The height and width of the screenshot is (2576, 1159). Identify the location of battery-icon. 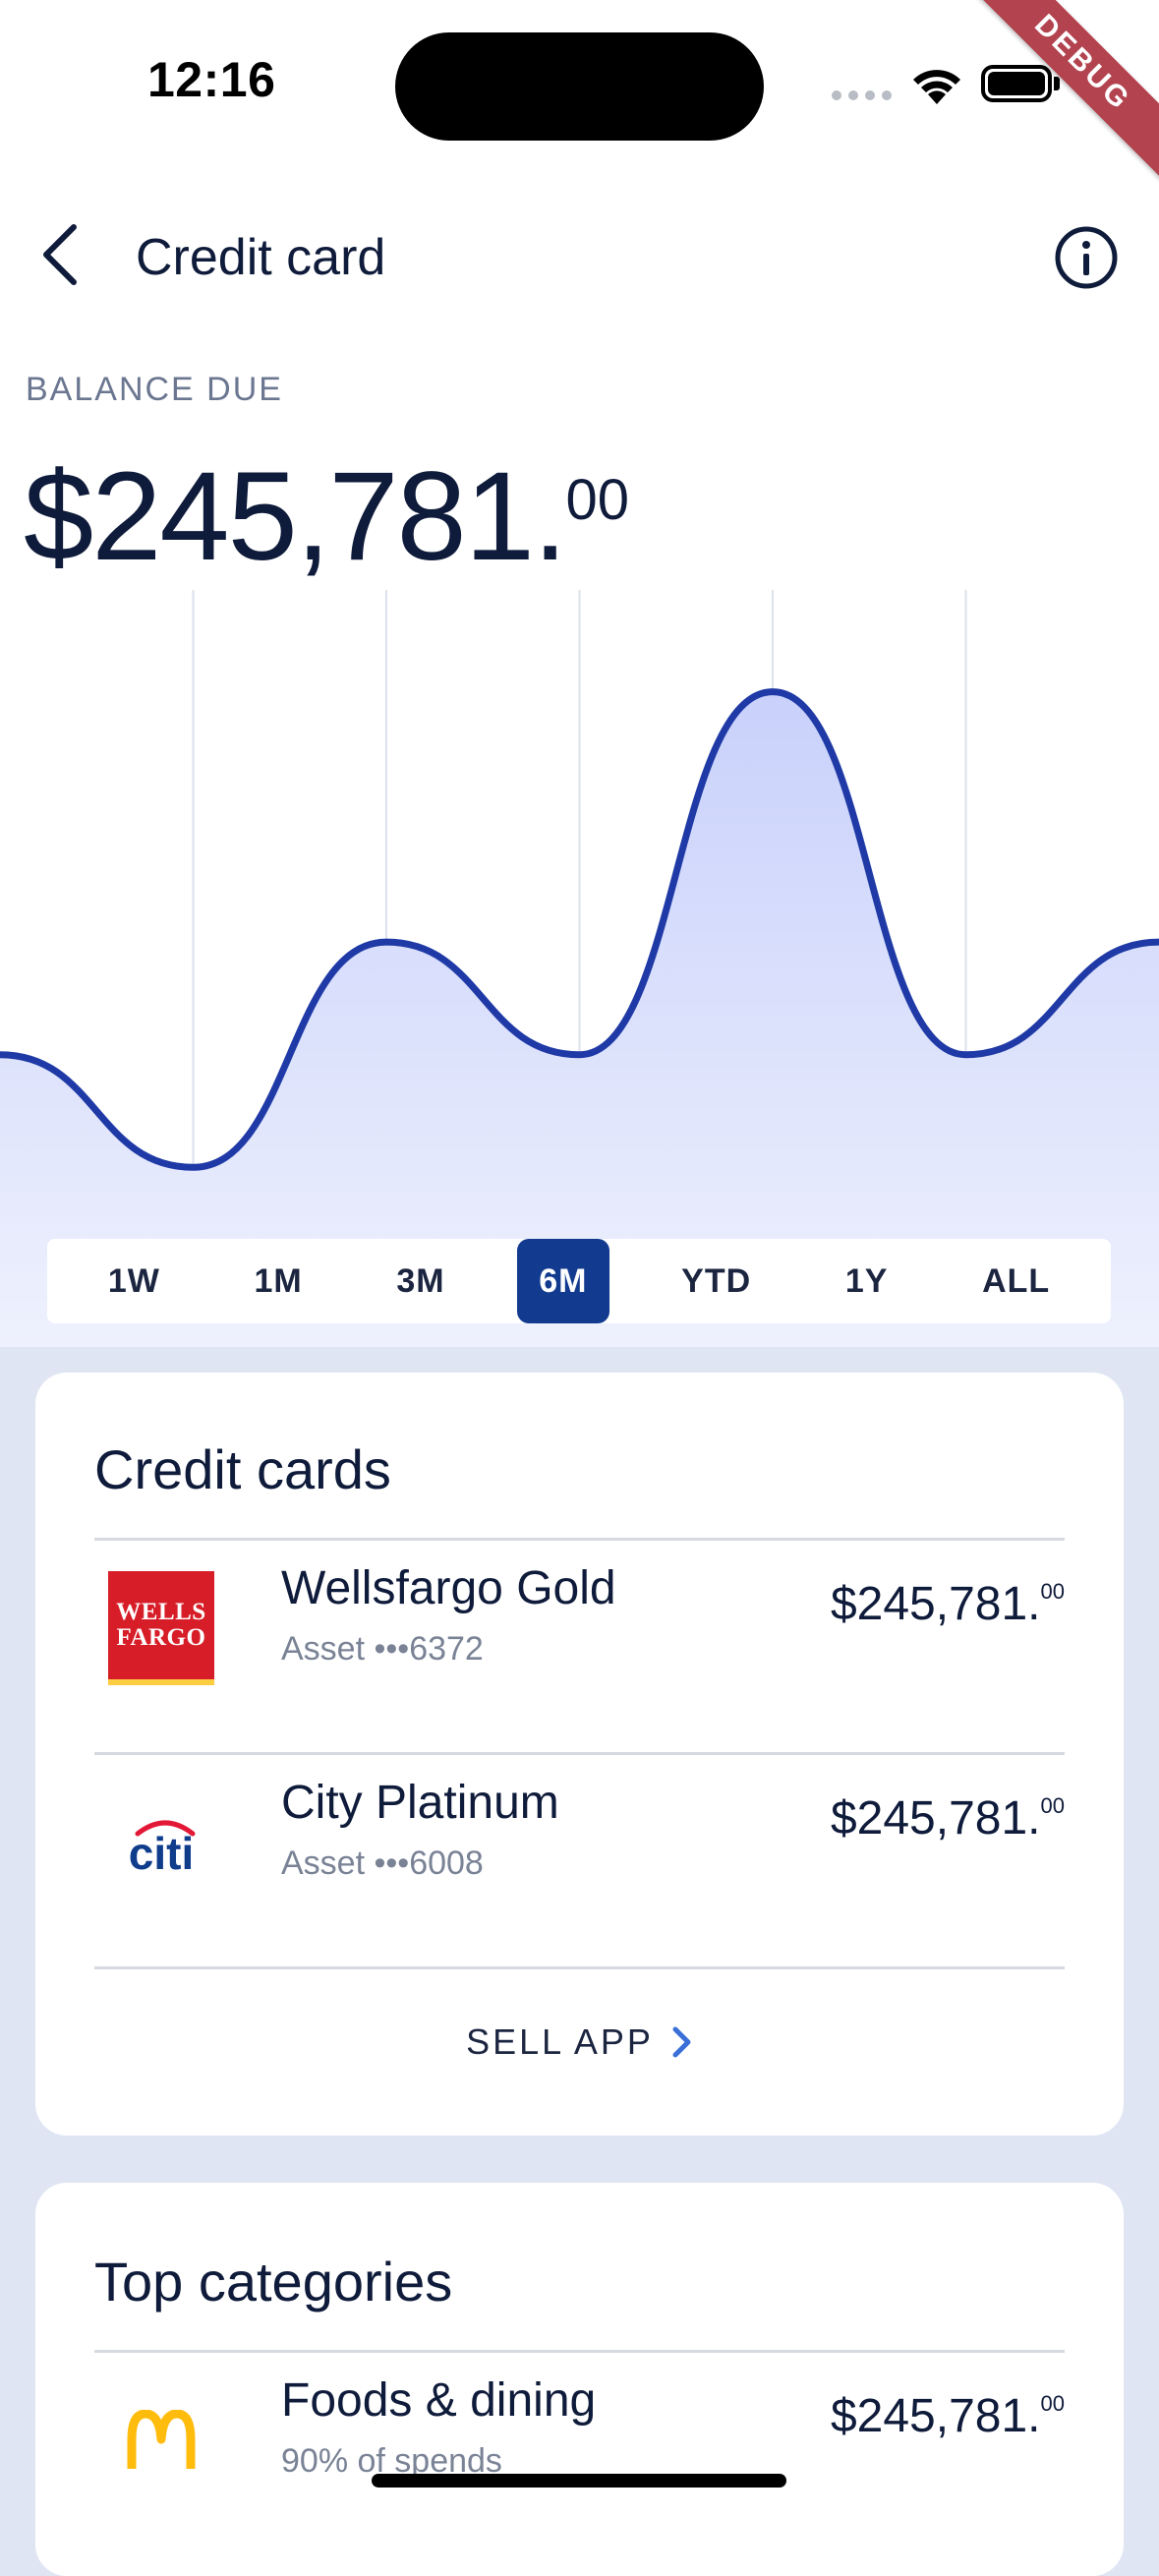
(1017, 83).